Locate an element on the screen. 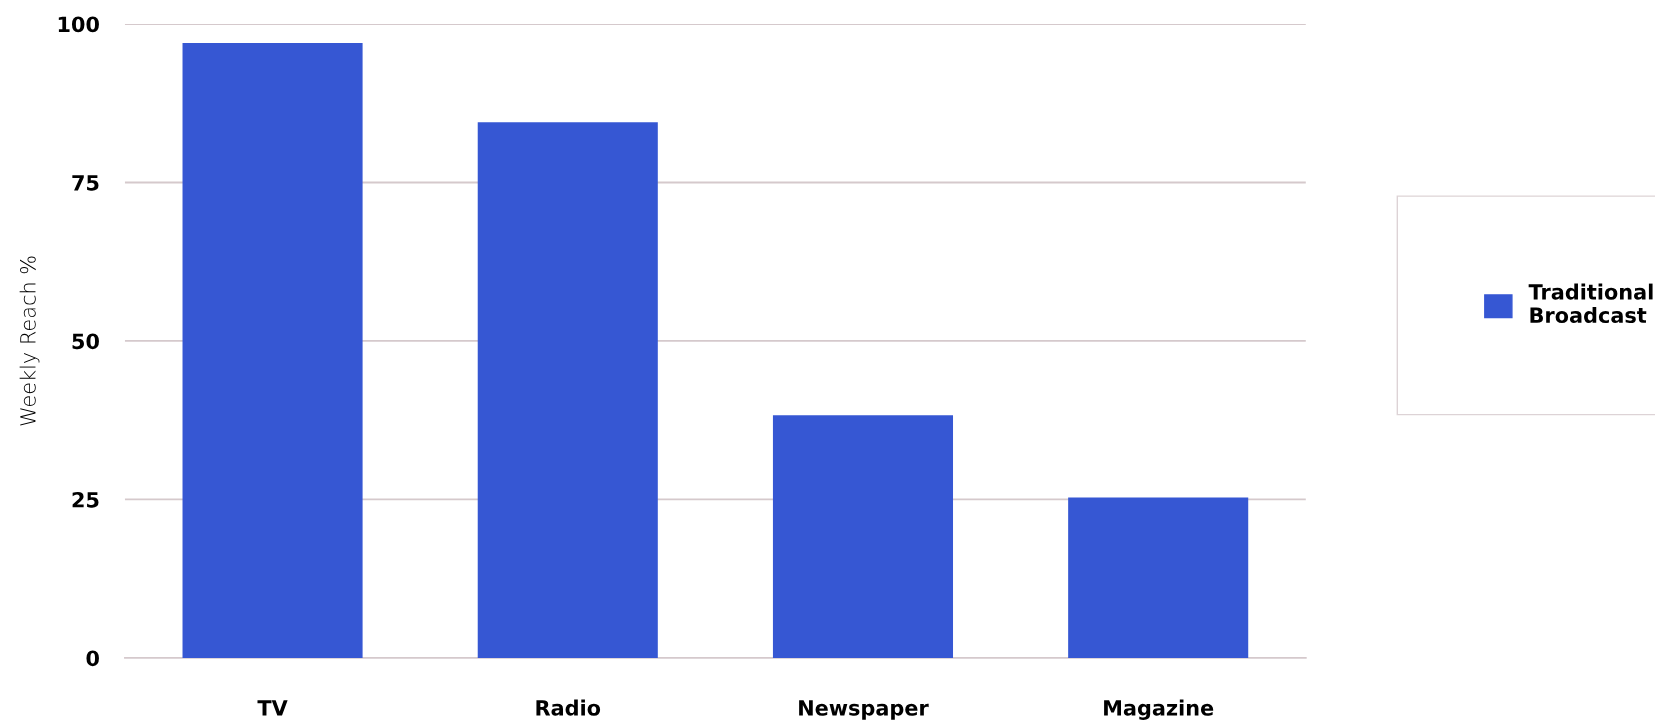  y-tick-label: 25 is located at coordinates (85, 499).